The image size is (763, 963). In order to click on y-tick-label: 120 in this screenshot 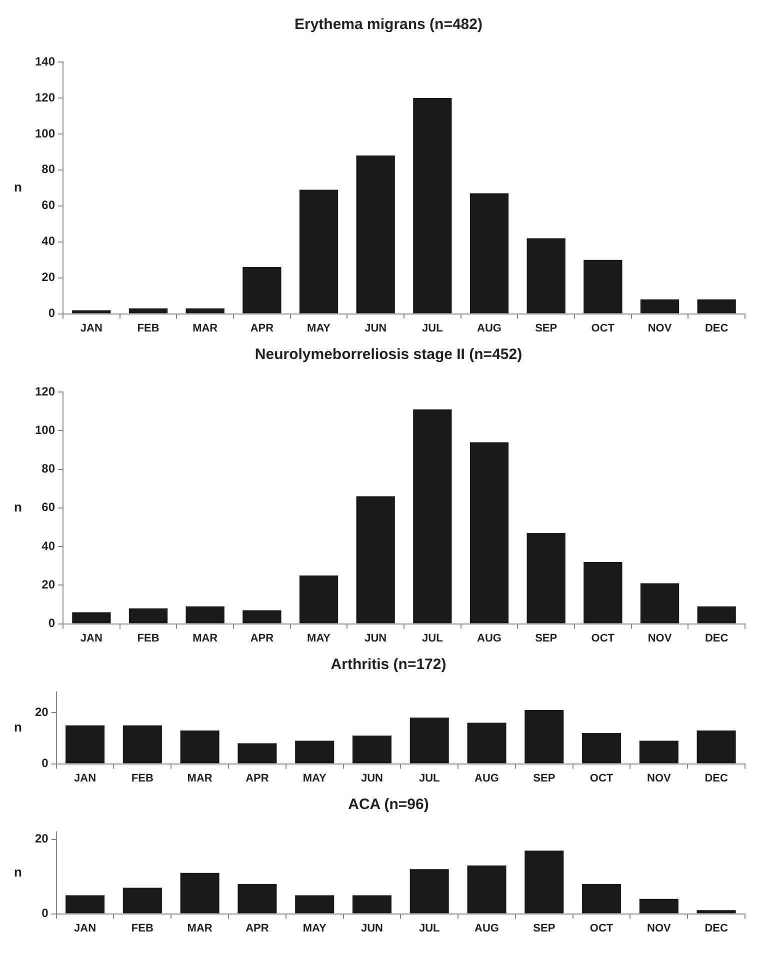, I will do `click(45, 391)`.